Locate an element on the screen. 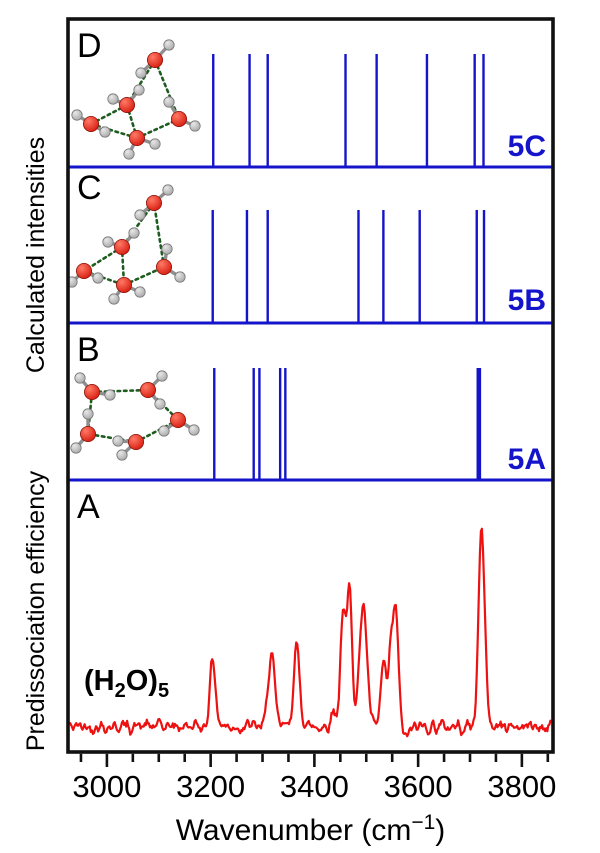 The width and height of the screenshot is (600, 853). molecule-inset-5c is located at coordinates (136, 99).